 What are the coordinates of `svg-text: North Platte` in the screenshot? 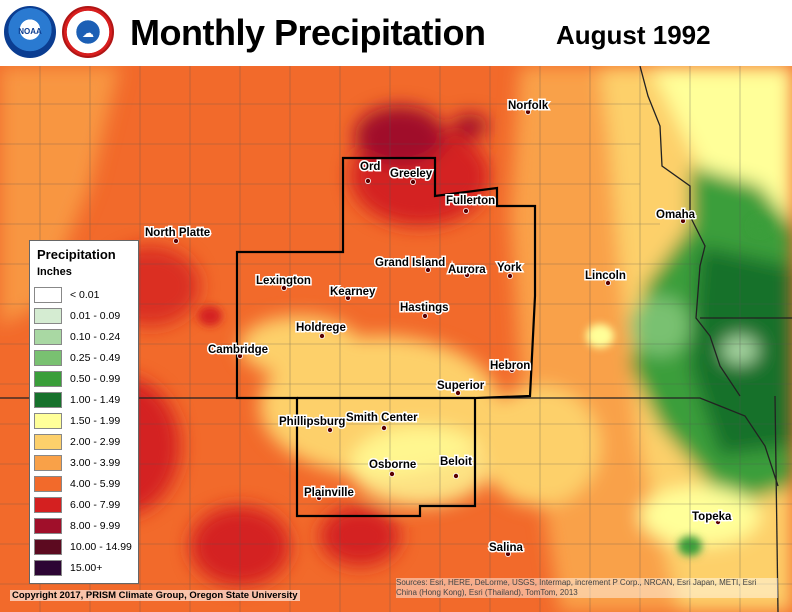 It's located at (177, 233).